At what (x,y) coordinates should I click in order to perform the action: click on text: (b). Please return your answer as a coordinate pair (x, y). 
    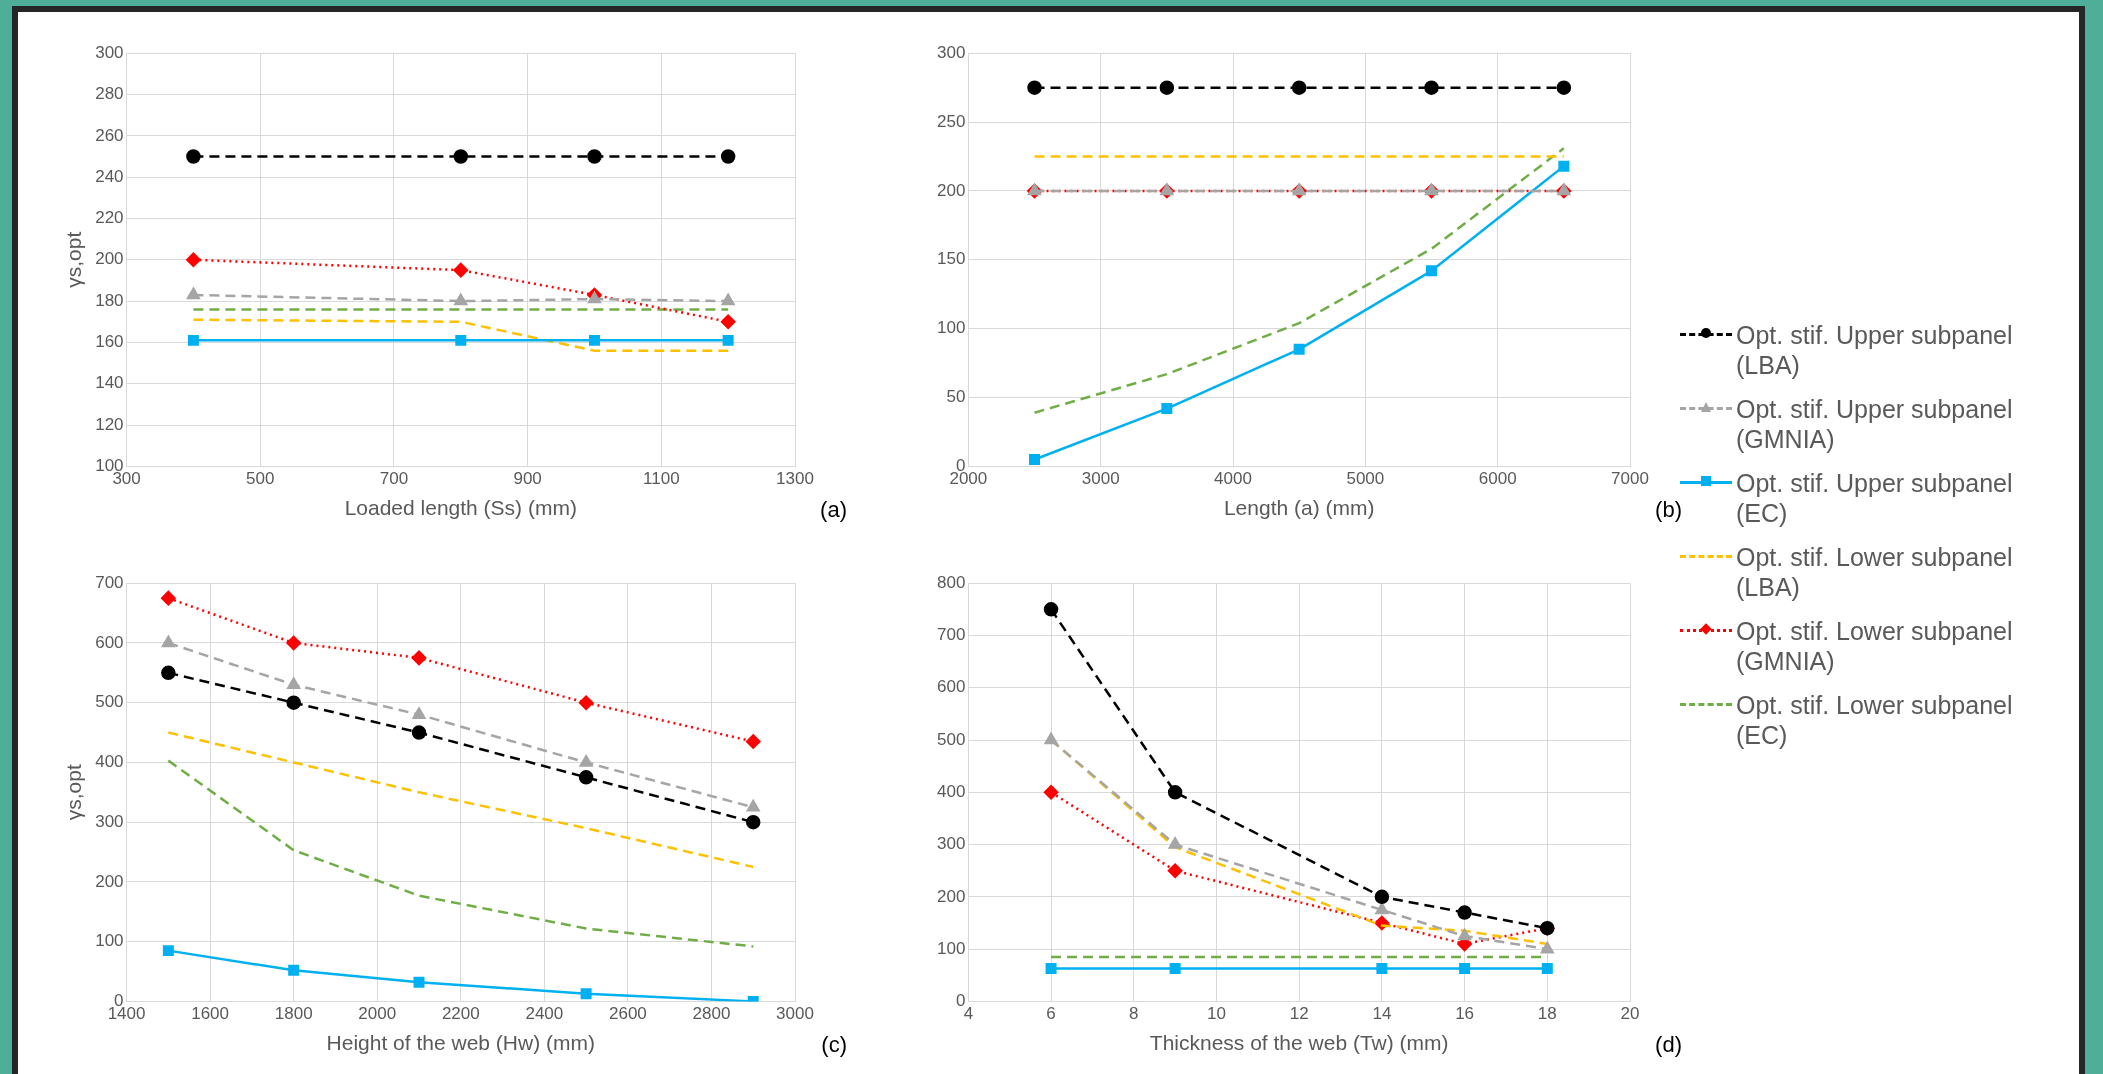
    Looking at the image, I should click on (1668, 510).